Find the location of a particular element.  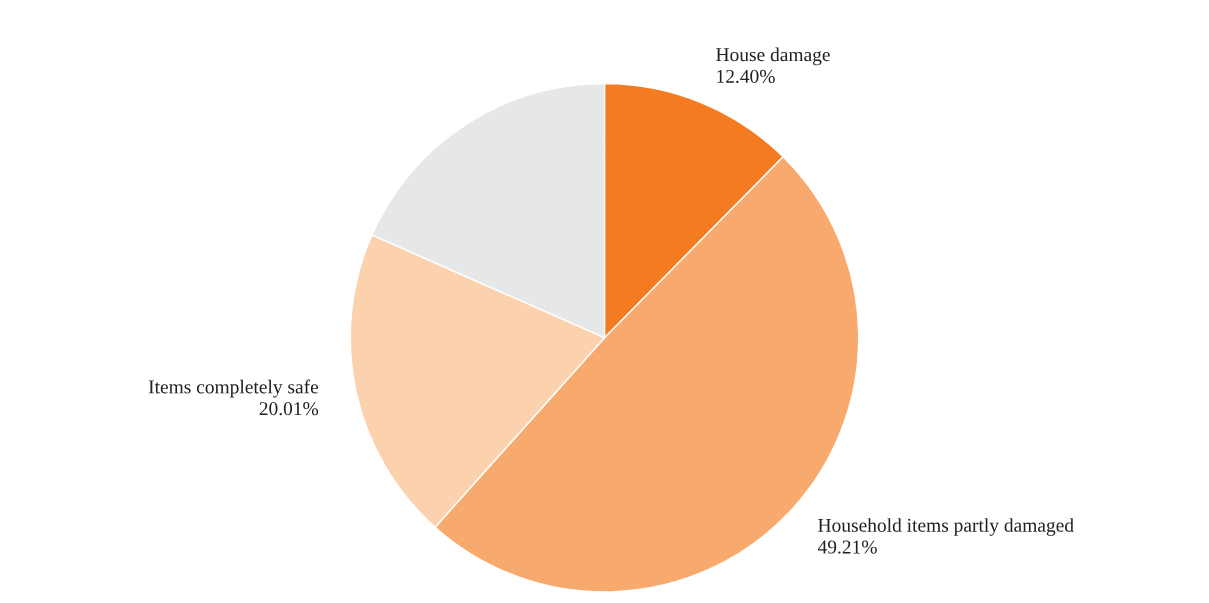

slice-label: Items completely safe is located at coordinates (233, 388).